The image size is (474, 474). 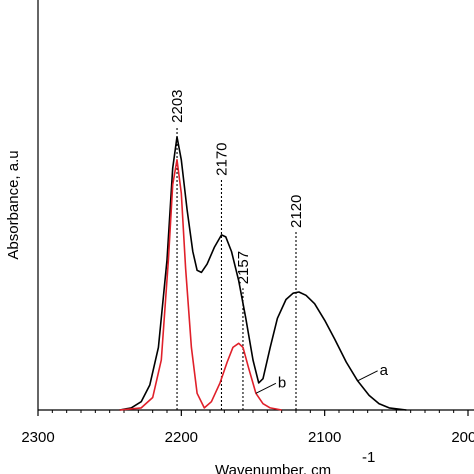 I want to click on x-tick-label-2000: 2000, so click(x=462, y=437).